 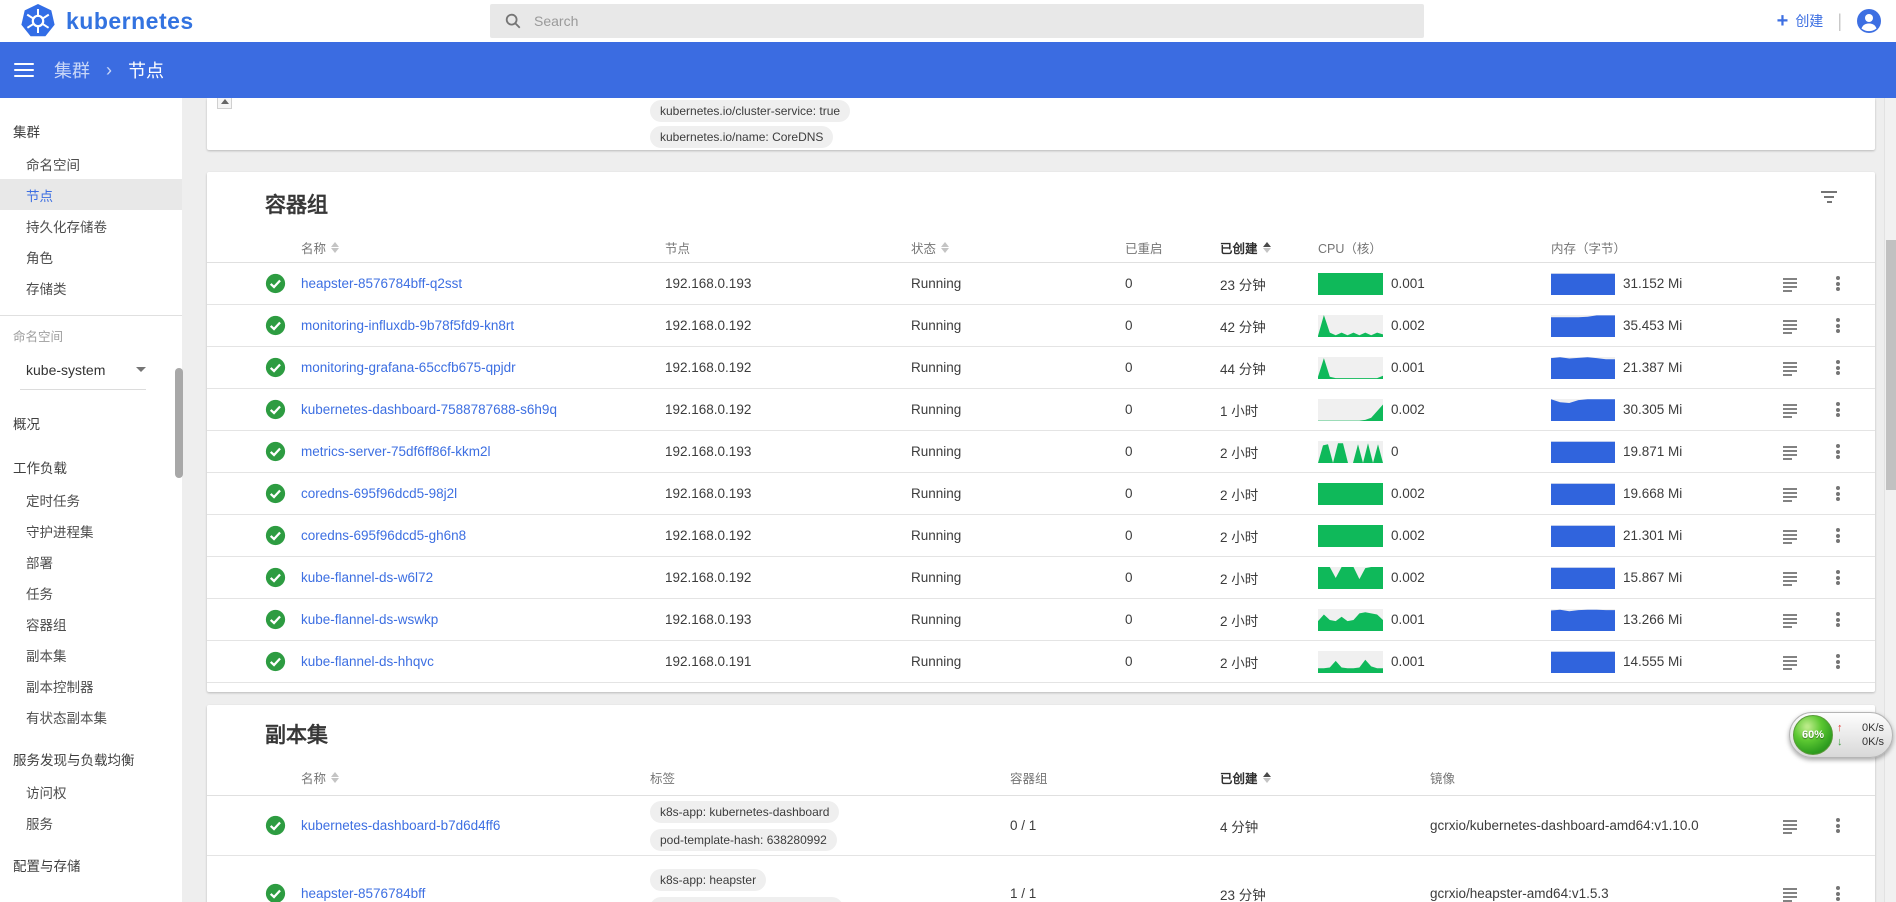 I want to click on search-input, so click(x=934, y=21).